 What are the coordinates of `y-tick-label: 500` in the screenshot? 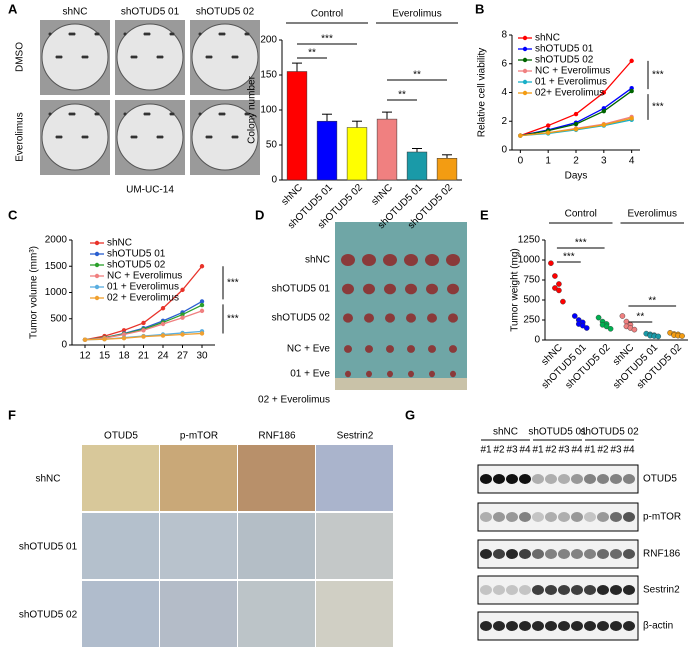 It's located at (58, 318).